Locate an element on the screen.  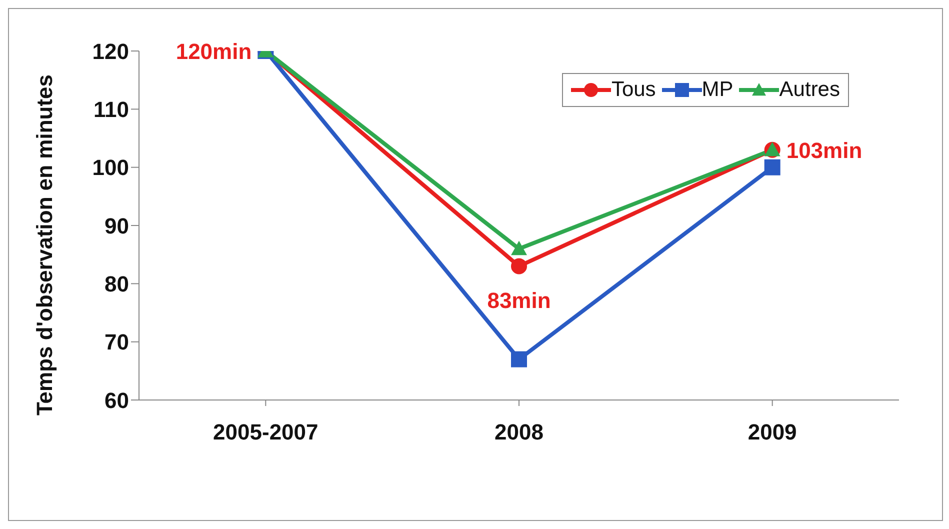
y-tick-label: 110 is located at coordinates (111, 109).